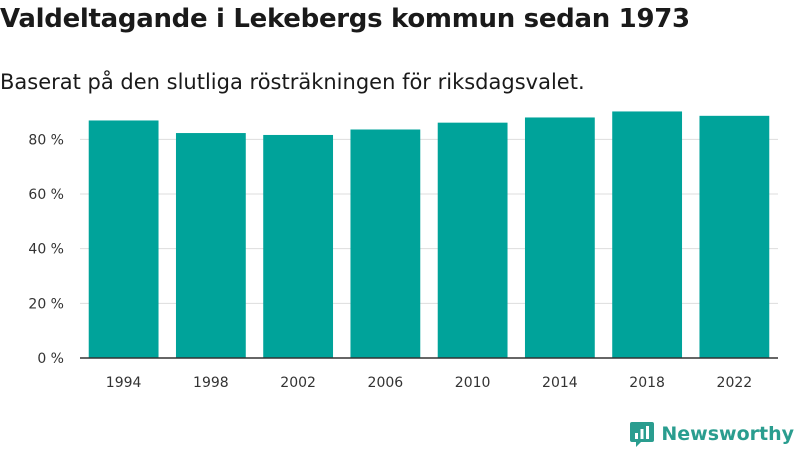  I want to click on brand-logo: Newsworthy, so click(711, 434).